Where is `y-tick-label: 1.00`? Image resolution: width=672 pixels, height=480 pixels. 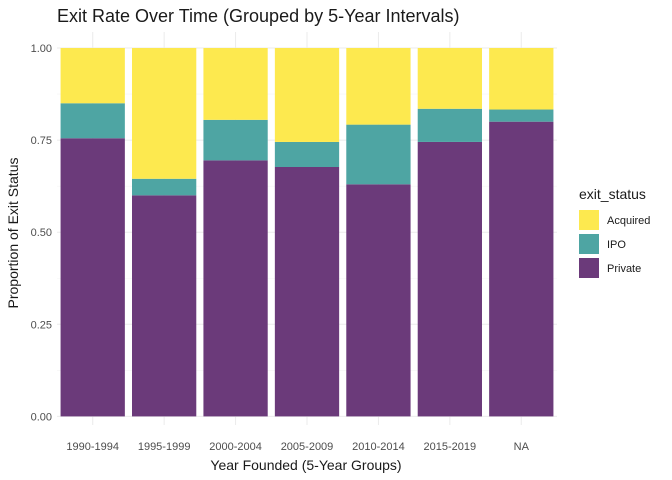
y-tick-label: 1.00 is located at coordinates (41, 49).